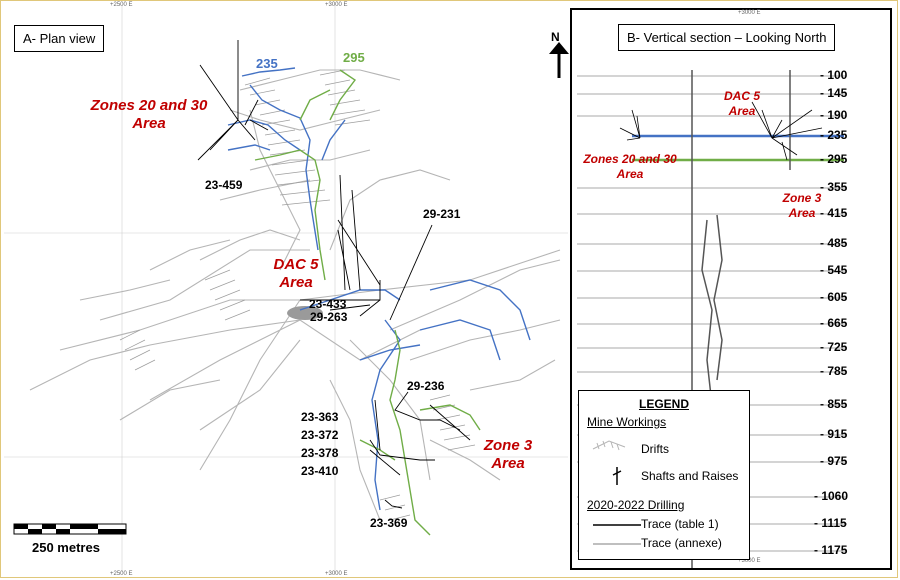 The width and height of the screenshot is (900, 580). I want to click on legend-title: LEGEND, so click(663, 404).